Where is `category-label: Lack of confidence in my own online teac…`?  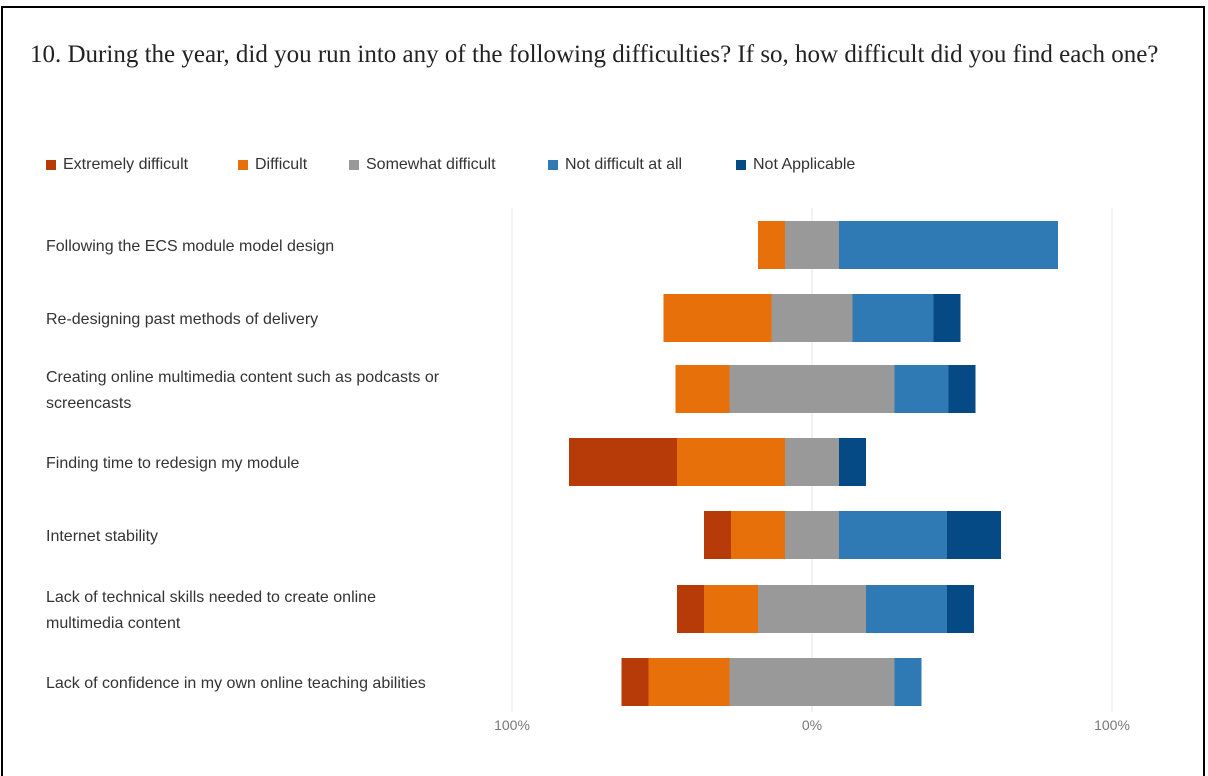
category-label: Lack of confidence in my own online teac… is located at coordinates (236, 683).